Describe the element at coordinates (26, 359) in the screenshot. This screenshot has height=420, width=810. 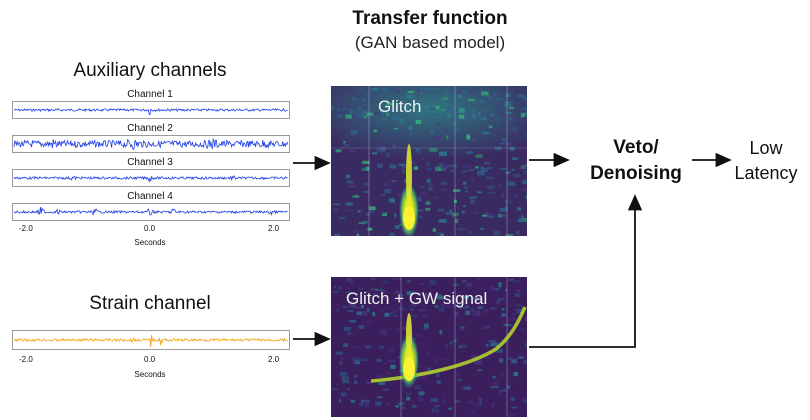
I see `strain-tick-left: -2.0` at that location.